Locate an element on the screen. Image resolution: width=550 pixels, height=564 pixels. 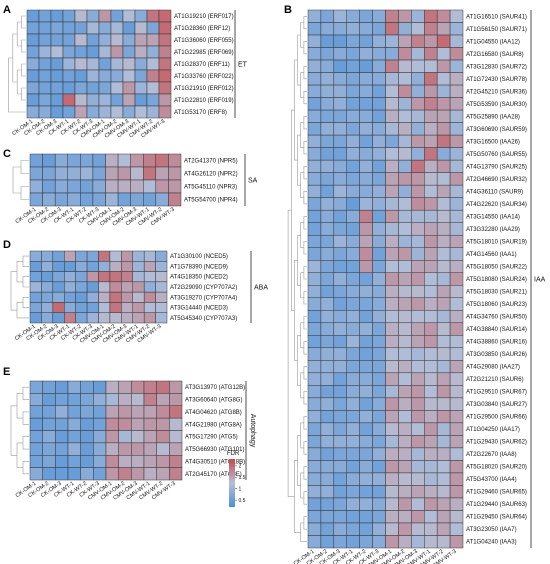
panel-label-c: C is located at coordinates (7, 154).